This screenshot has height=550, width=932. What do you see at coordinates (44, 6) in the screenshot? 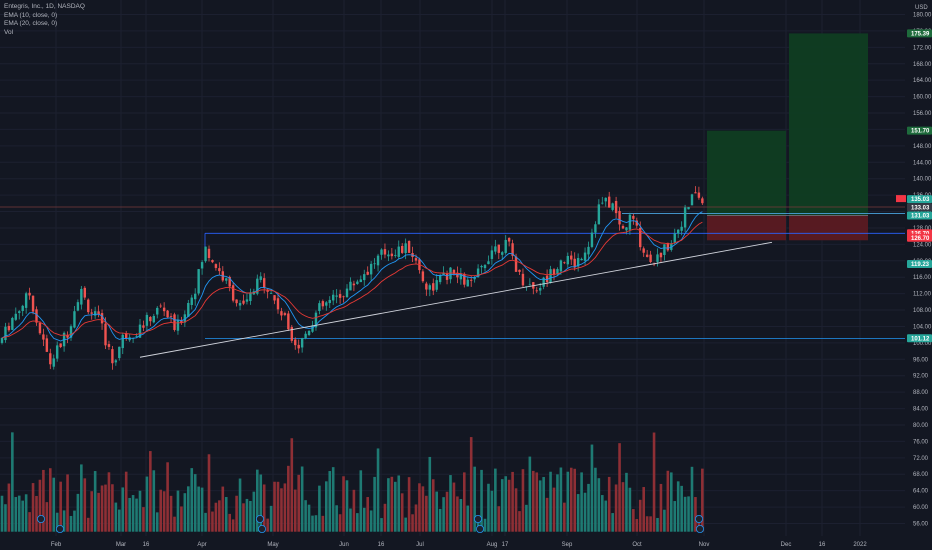
I see `legend-symbol: Entegris, Inc., 1D, NASDAQ` at bounding box center [44, 6].